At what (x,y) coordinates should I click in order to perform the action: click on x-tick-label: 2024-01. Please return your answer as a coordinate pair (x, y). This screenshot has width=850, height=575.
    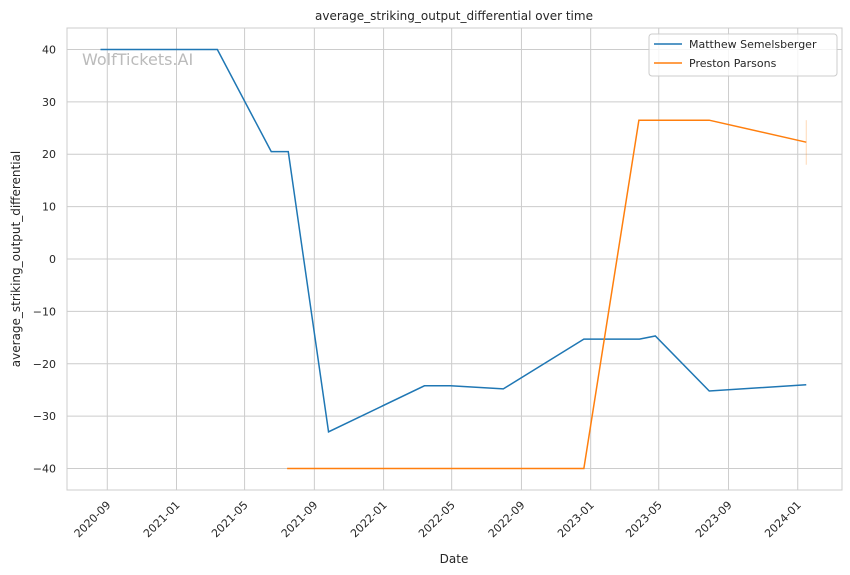
    Looking at the image, I should click on (783, 520).